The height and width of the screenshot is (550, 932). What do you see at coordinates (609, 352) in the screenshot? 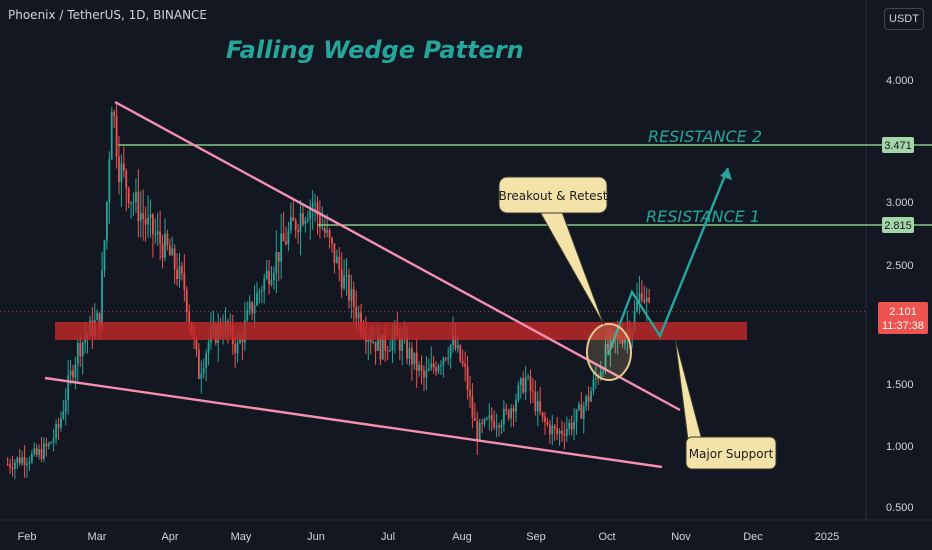
I see `retest-circle` at bounding box center [609, 352].